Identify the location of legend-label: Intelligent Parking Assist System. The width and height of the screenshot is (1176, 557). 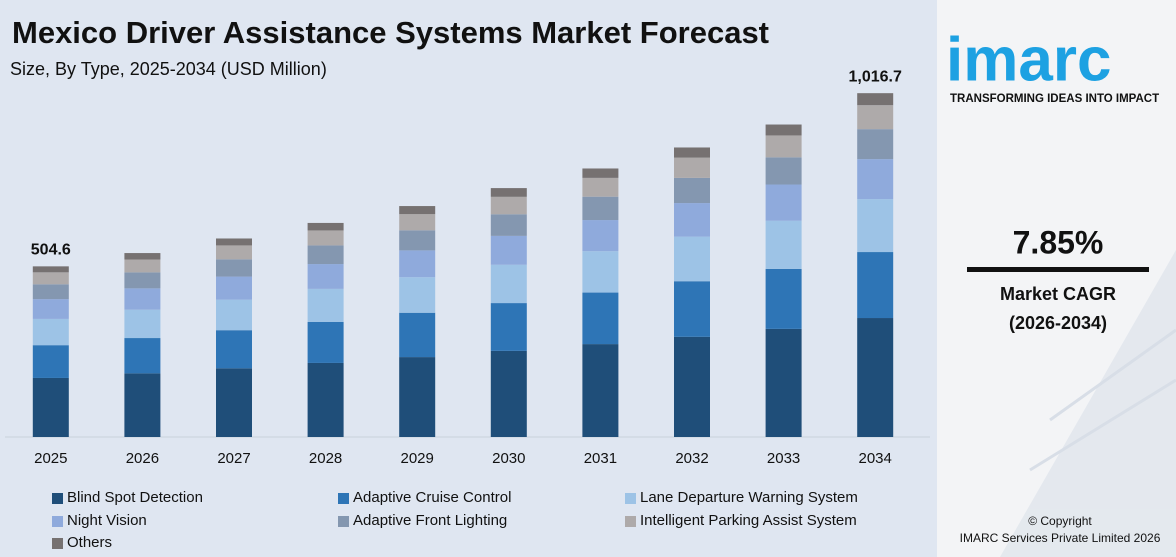
(748, 520).